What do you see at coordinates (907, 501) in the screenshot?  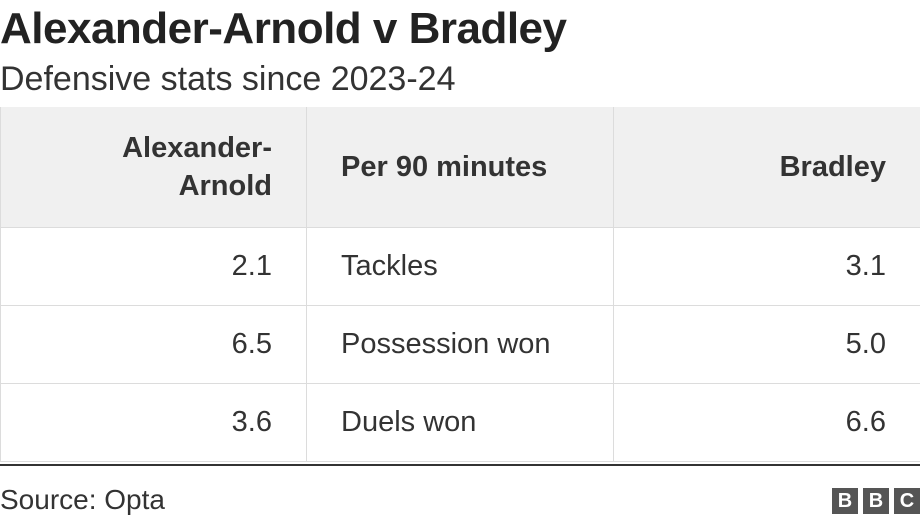 I see `logo-letter: C` at bounding box center [907, 501].